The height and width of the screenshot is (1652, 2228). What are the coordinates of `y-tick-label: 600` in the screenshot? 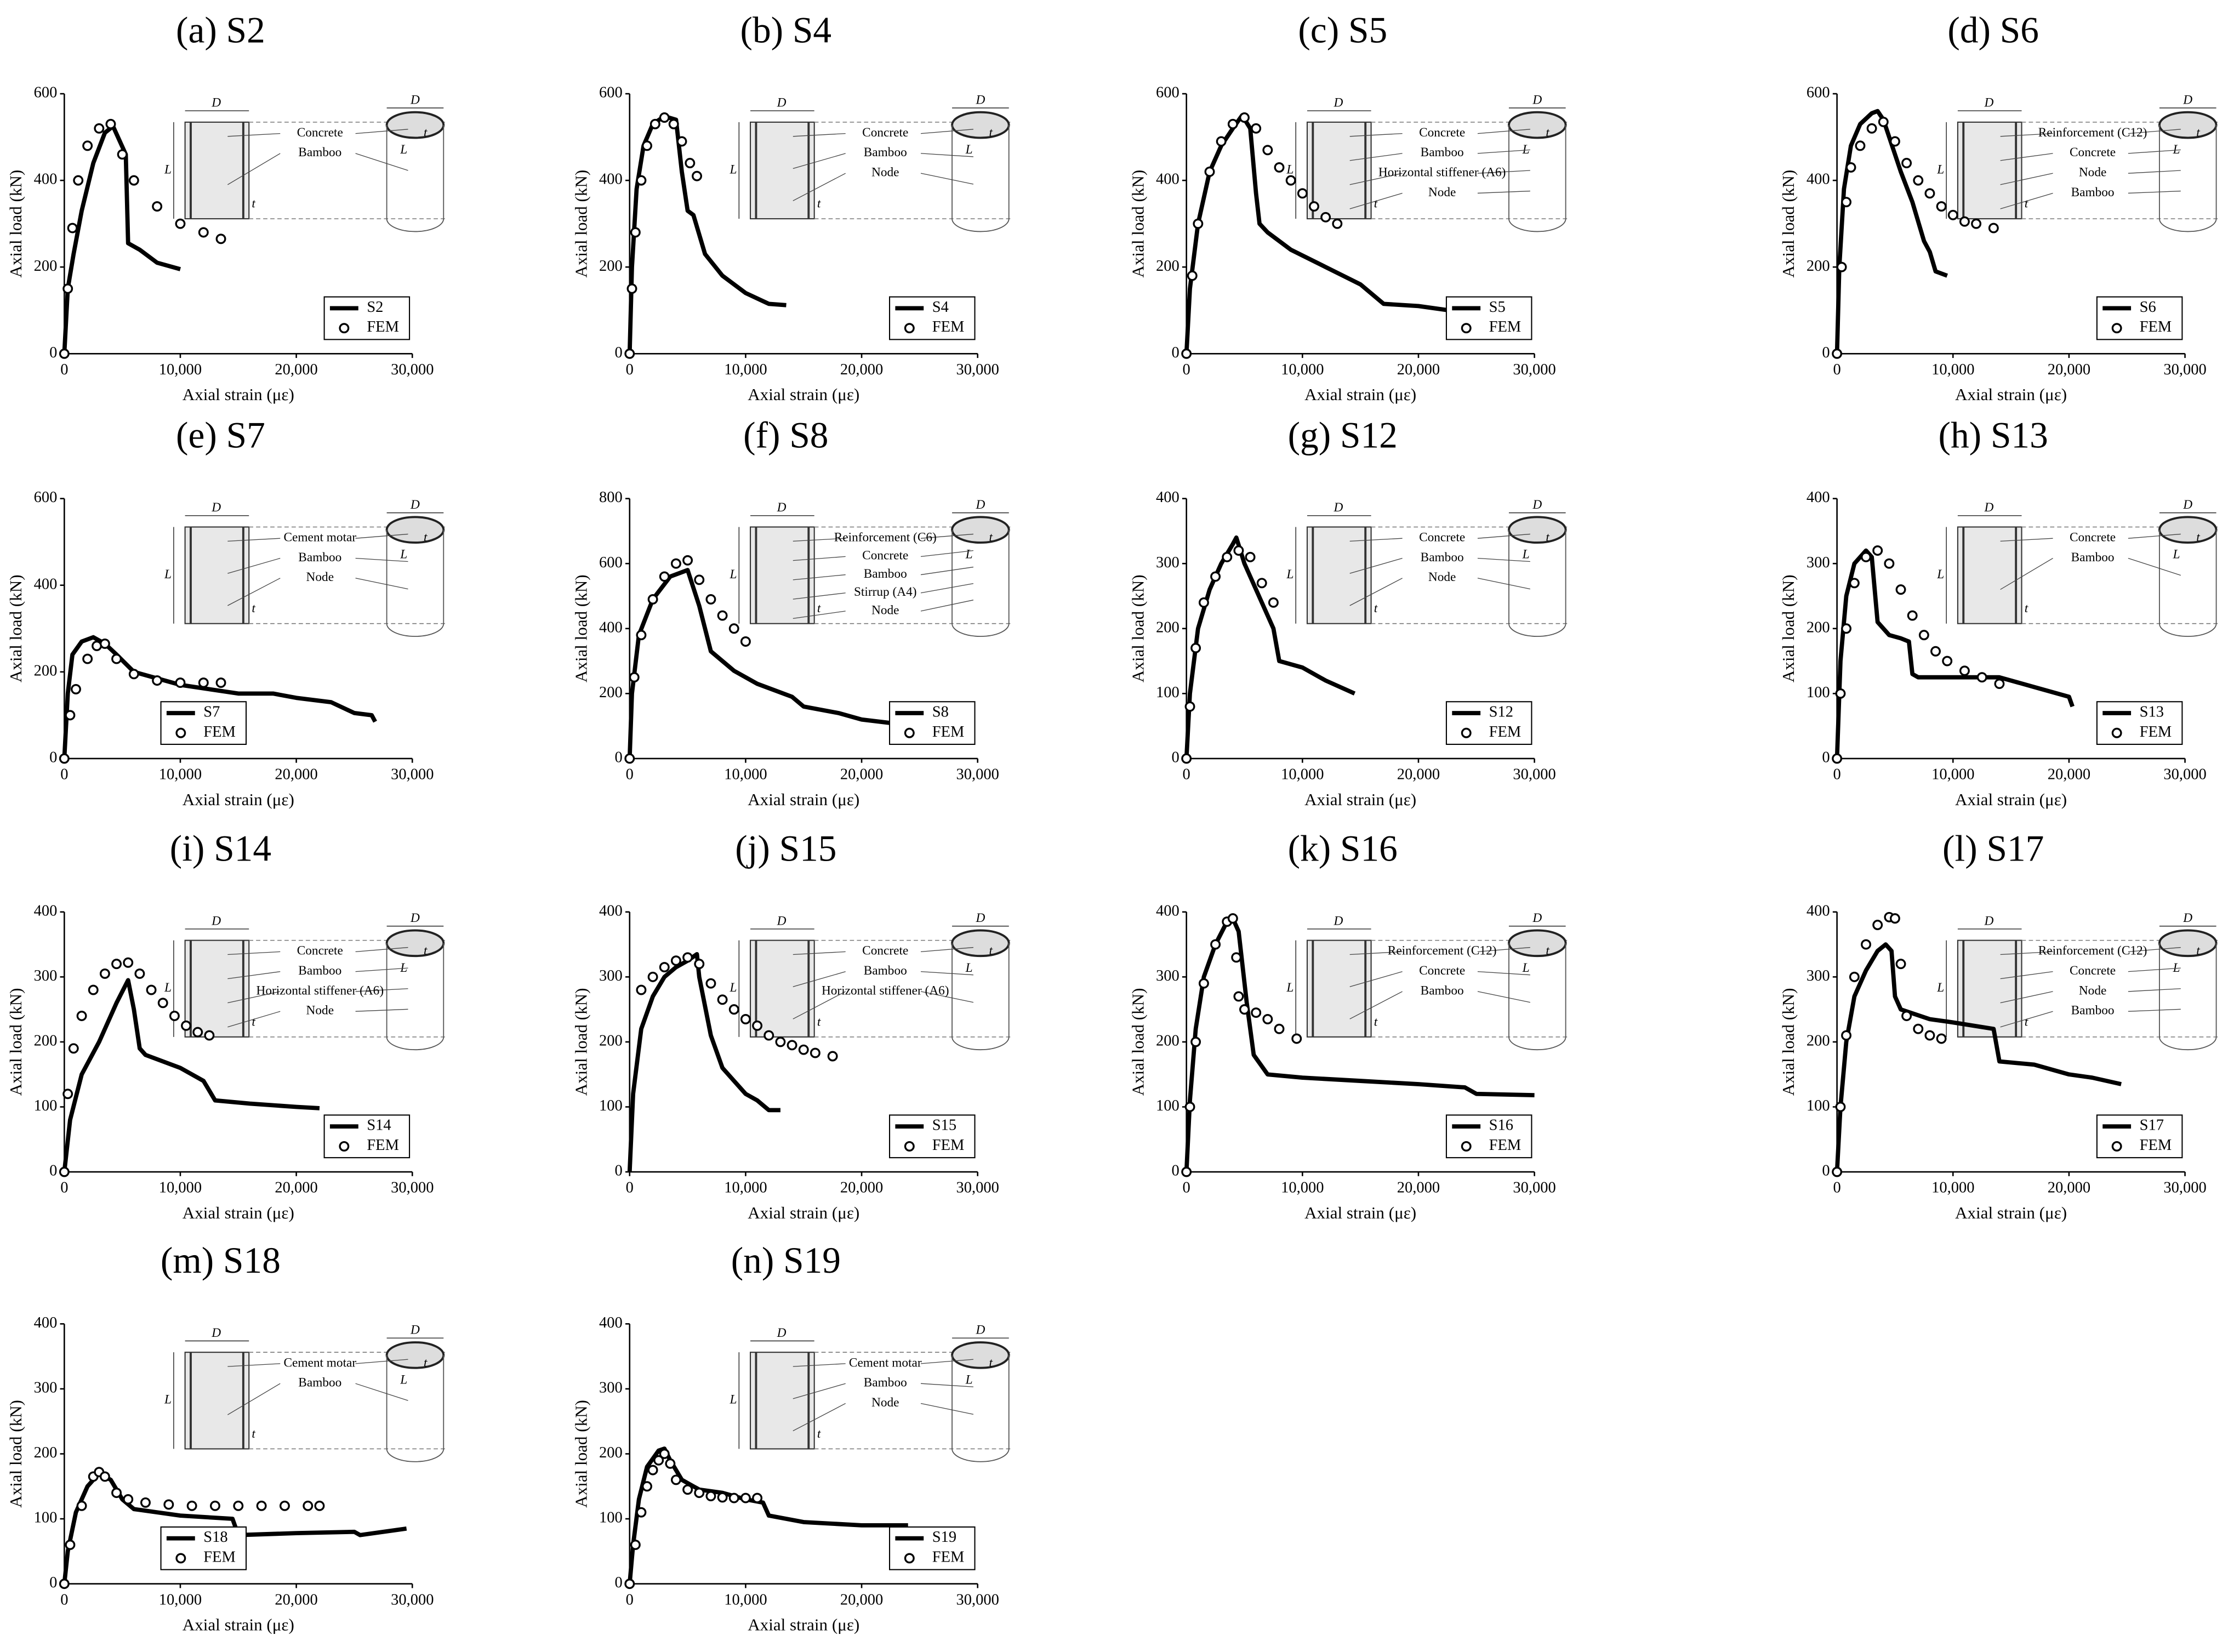 It's located at (611, 92).